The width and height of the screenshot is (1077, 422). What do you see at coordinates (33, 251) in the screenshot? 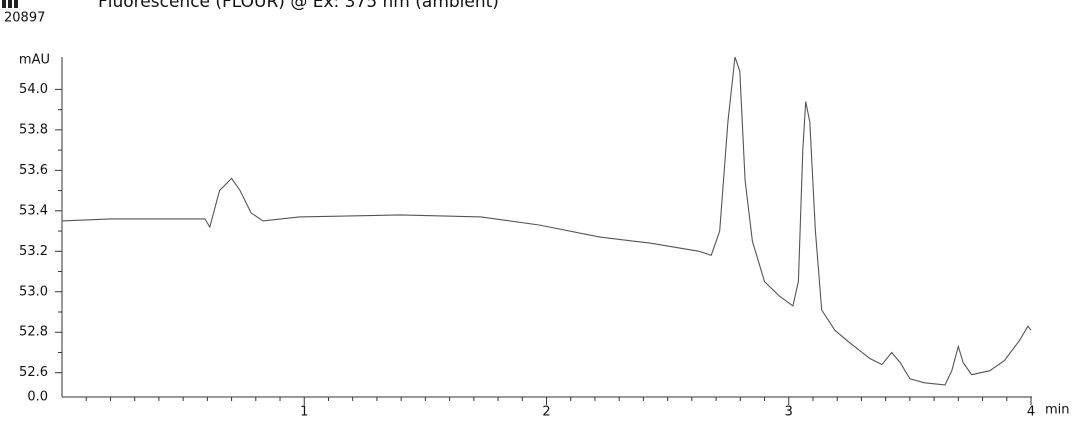
I see `y-tick-label: 53.2` at bounding box center [33, 251].